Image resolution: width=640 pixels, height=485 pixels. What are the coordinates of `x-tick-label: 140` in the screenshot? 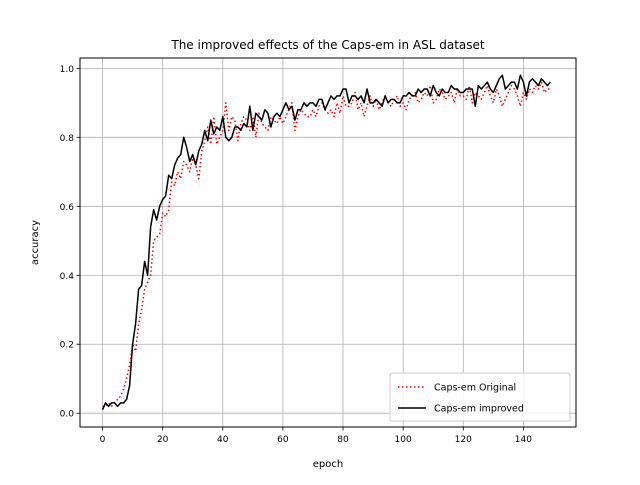 It's located at (523, 440).